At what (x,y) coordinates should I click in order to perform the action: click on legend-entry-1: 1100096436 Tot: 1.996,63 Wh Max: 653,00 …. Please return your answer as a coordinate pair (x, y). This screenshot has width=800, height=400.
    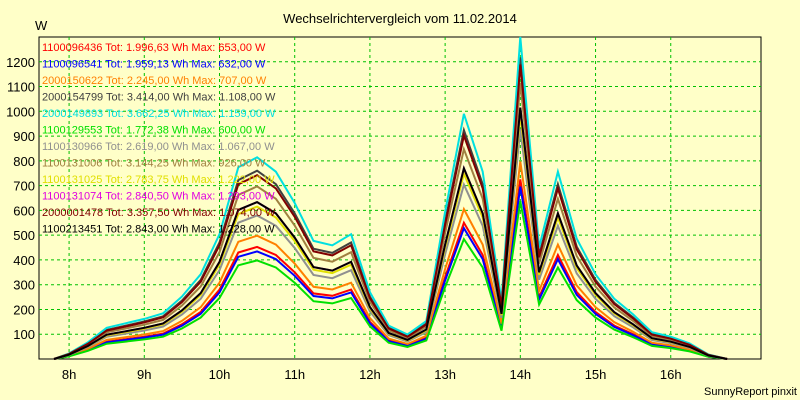
    Looking at the image, I should click on (154, 48).